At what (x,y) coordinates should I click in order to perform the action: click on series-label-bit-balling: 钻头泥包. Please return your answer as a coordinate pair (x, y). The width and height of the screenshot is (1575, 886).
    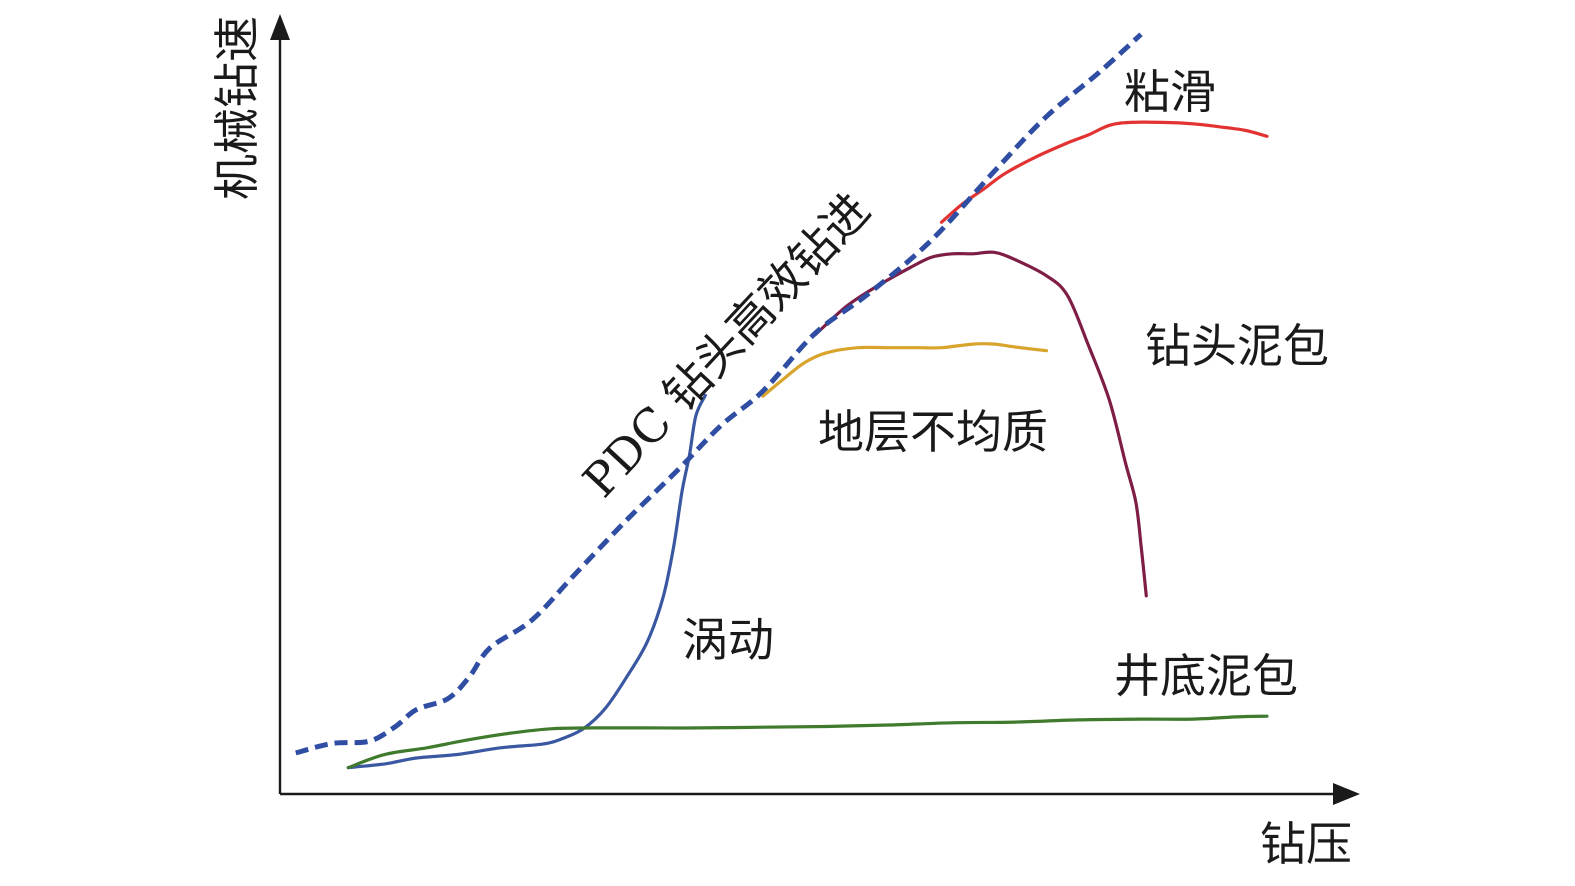
    Looking at the image, I should click on (1237, 346).